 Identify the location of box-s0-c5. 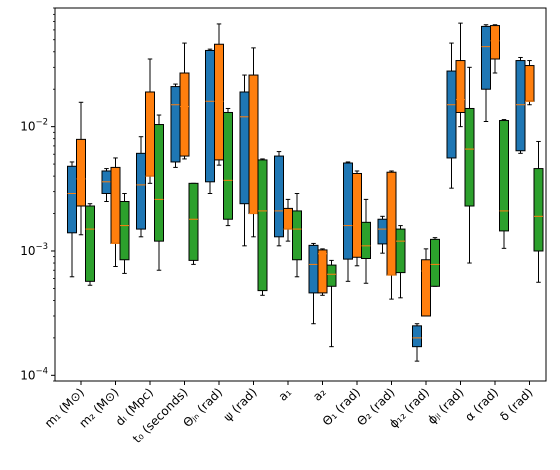
(244, 160).